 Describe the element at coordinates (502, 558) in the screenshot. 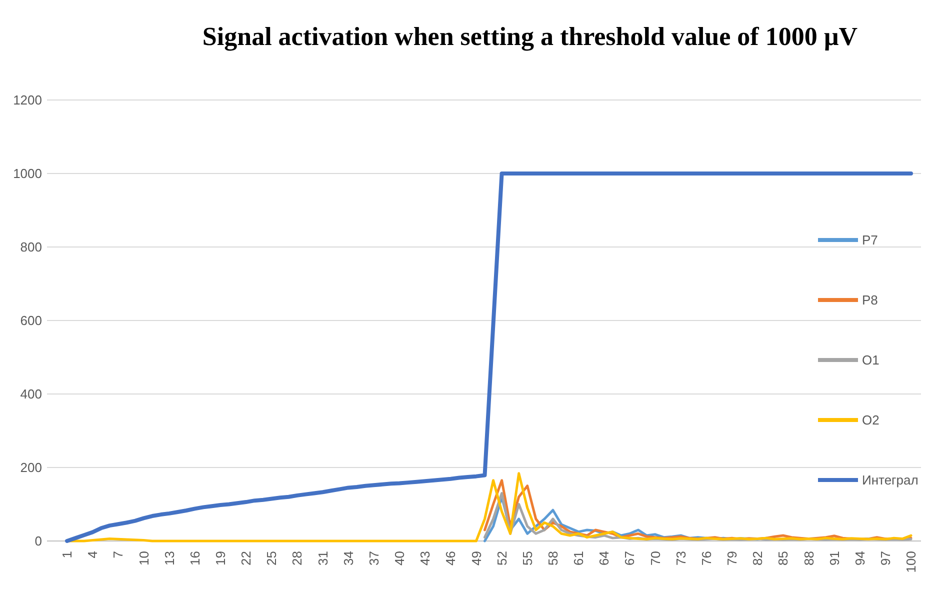

I see `x-tick-label: 52` at that location.